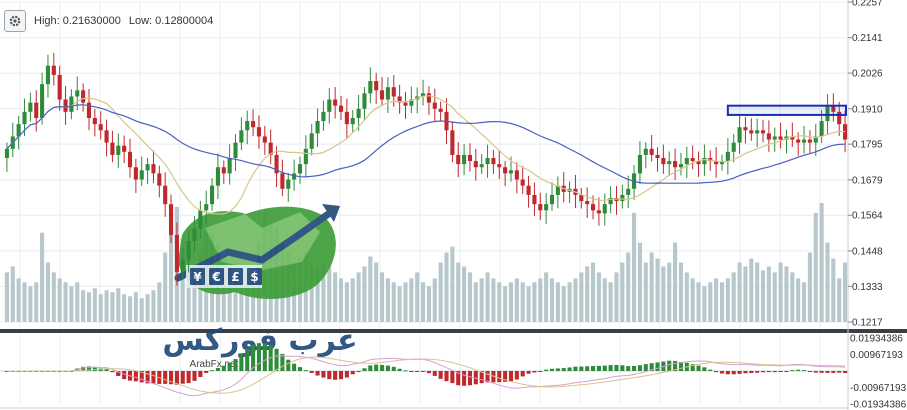 Image resolution: width=907 pixels, height=410 pixels. Describe the element at coordinates (867, 109) in the screenshot. I see `y-tick-label: 0.1910` at that location.